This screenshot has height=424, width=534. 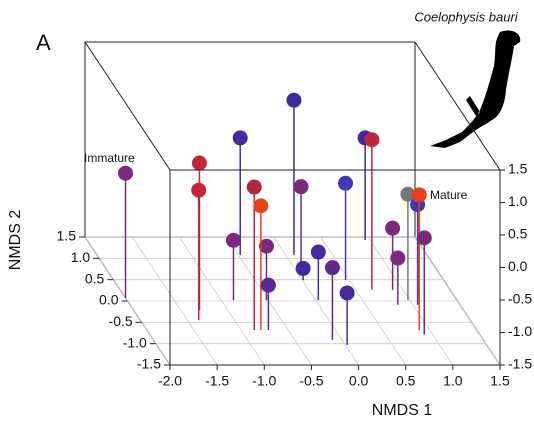 I want to click on x-tick-label: -0.5, so click(x=311, y=381).